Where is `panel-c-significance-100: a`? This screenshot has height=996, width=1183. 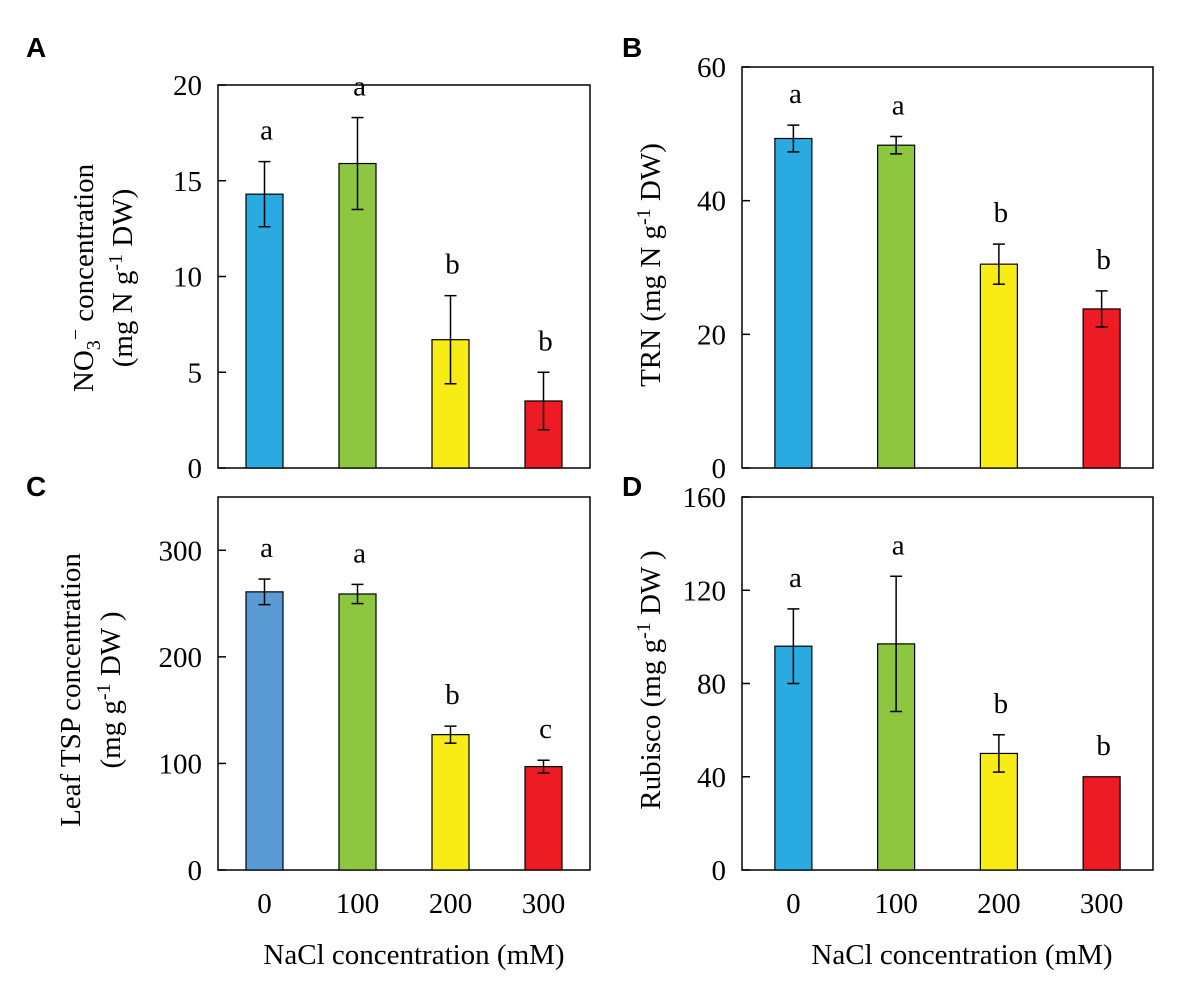 panel-c-significance-100: a is located at coordinates (359, 553).